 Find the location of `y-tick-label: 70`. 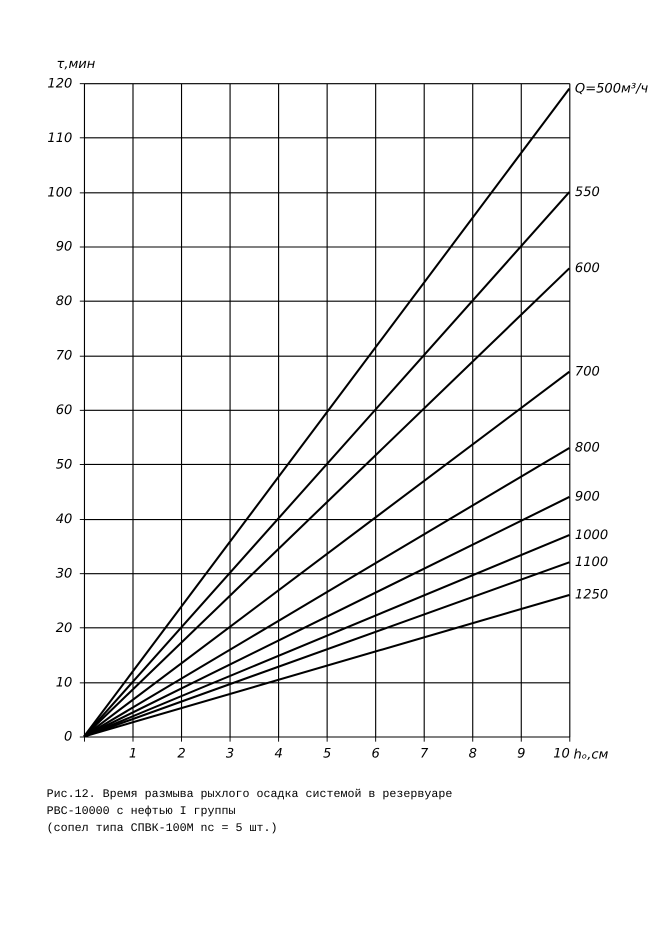

y-tick-label: 70 is located at coordinates (64, 356).